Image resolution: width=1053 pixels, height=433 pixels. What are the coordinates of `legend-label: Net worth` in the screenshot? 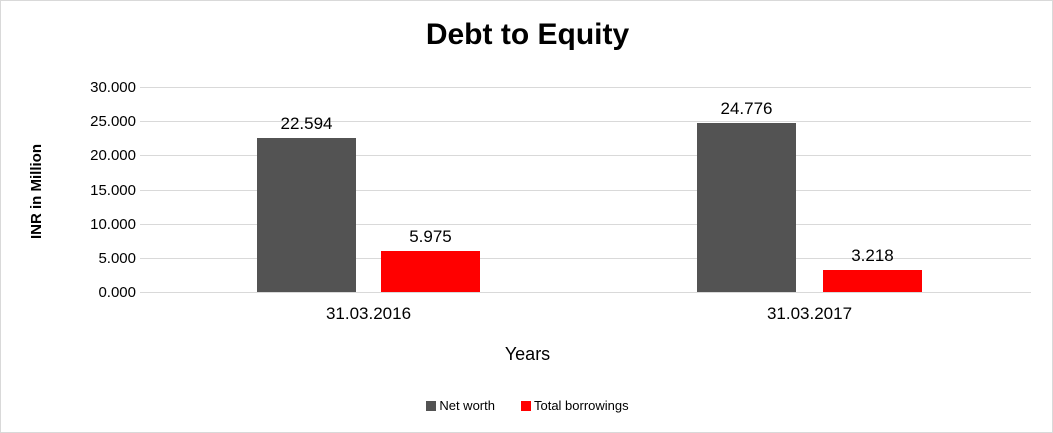 It's located at (467, 405).